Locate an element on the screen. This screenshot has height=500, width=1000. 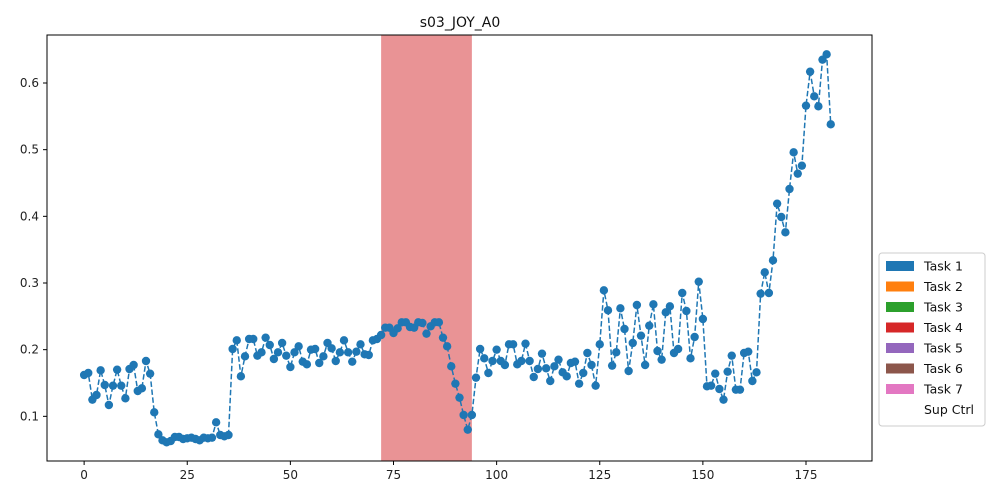
legend-label: Task 5 is located at coordinates (943, 348).